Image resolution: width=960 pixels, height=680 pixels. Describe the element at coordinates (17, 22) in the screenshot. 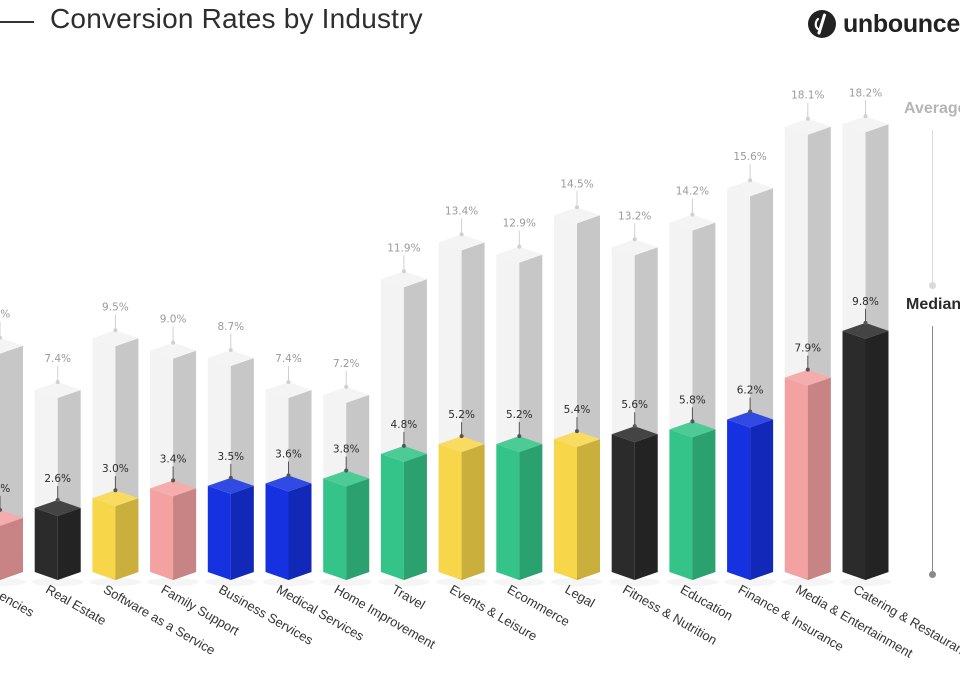

I see `title-rule` at that location.